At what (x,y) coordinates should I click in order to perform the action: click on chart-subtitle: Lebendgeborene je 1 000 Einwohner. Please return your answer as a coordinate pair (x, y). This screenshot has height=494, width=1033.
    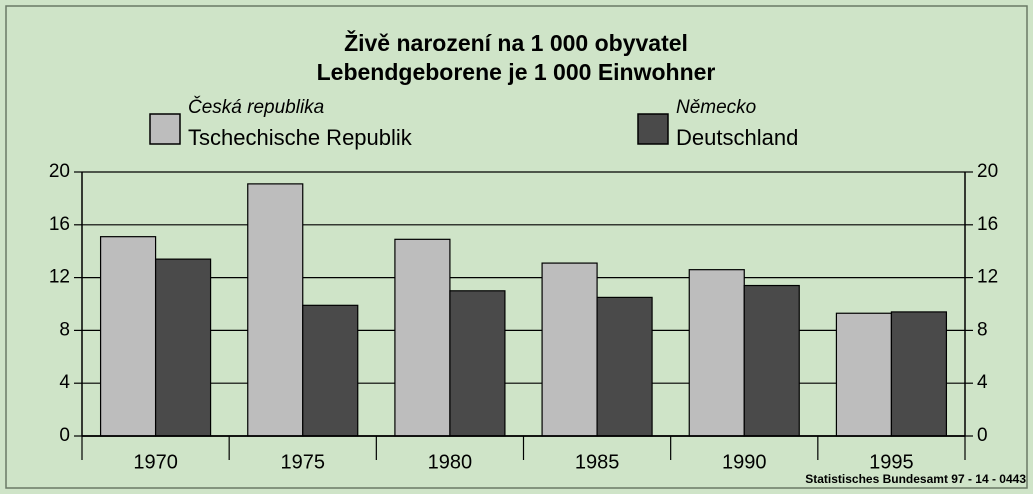
    Looking at the image, I should click on (516, 72).